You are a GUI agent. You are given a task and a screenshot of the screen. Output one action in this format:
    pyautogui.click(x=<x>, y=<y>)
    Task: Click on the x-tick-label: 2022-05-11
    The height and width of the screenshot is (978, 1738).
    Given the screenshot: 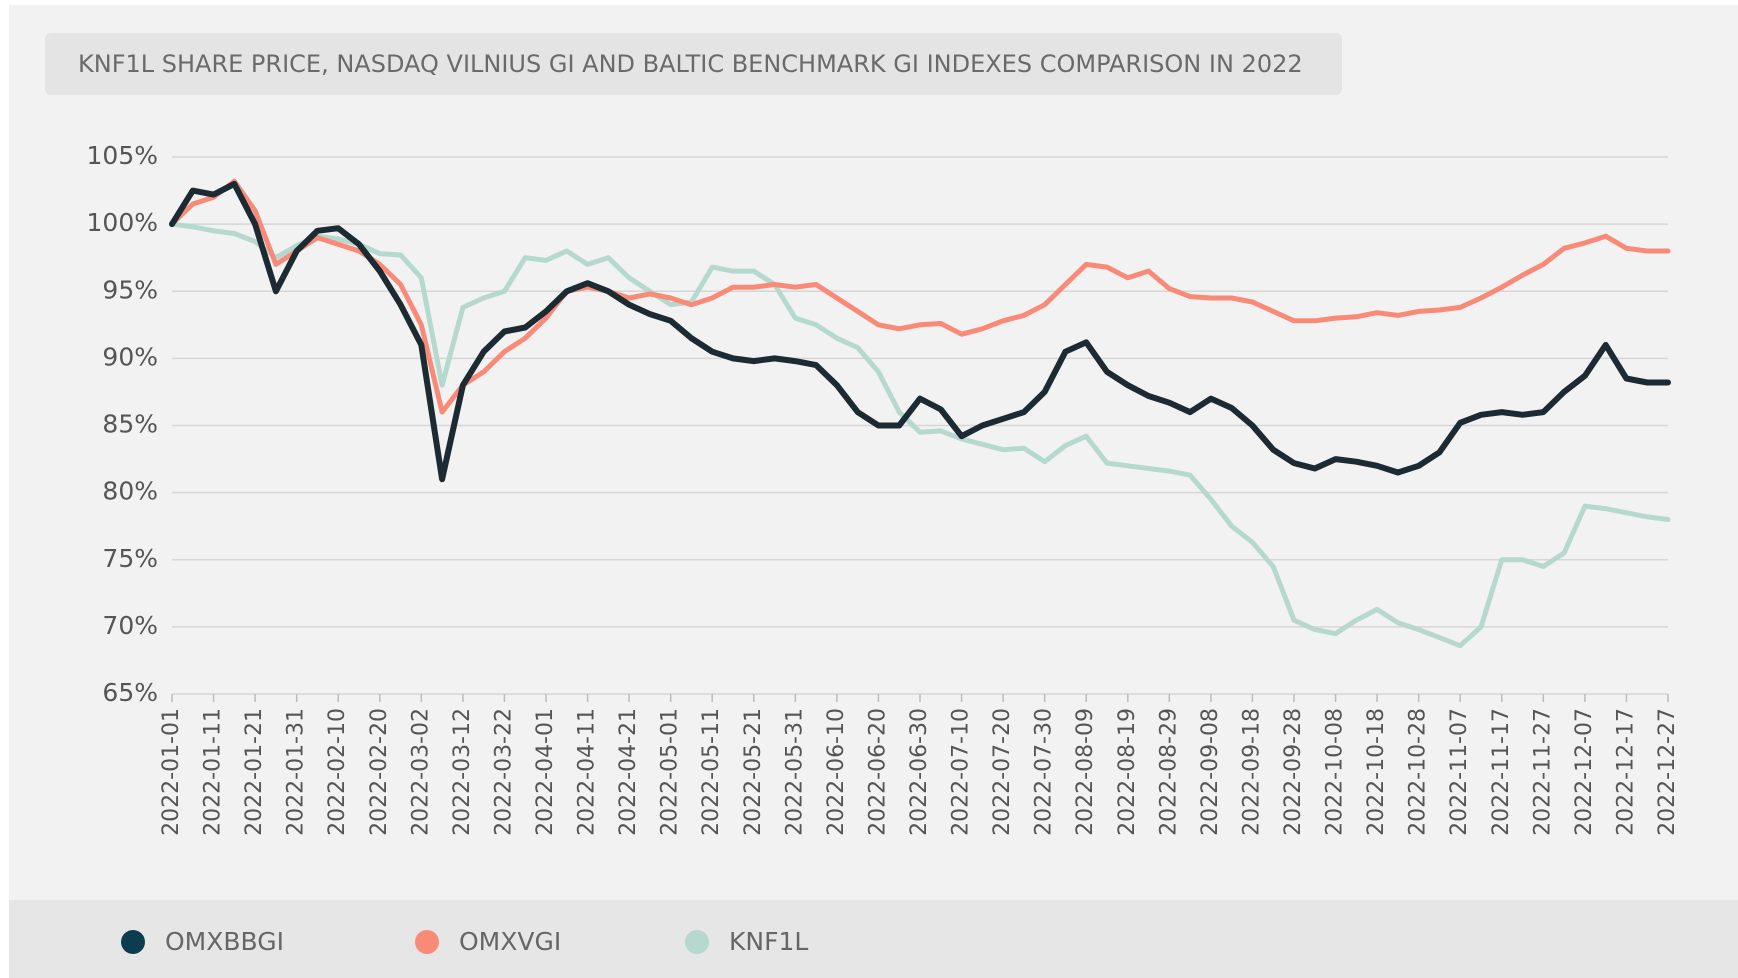 What is the action you would take?
    pyautogui.click(x=711, y=772)
    